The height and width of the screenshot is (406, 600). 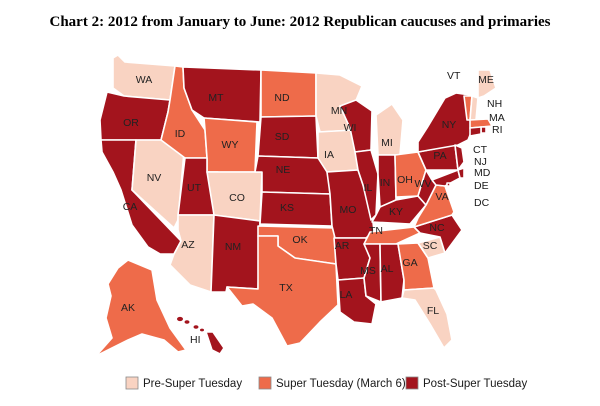 What do you see at coordinates (144, 80) in the screenshot?
I see `state-label-wa: WA` at bounding box center [144, 80].